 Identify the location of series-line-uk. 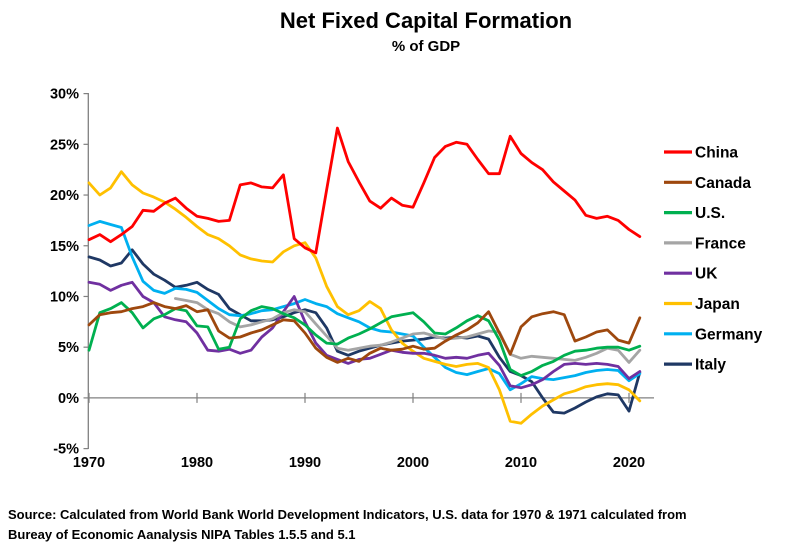
(364, 335).